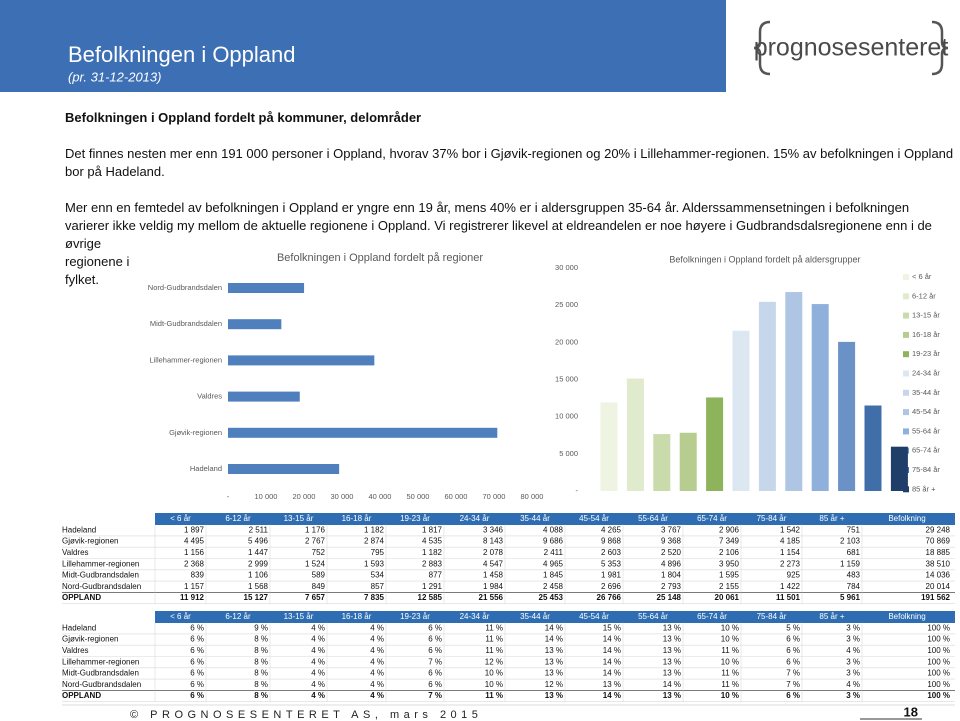 Image resolution: width=960 pixels, height=721 pixels. I want to click on cell: 100 %, so click(938, 695).